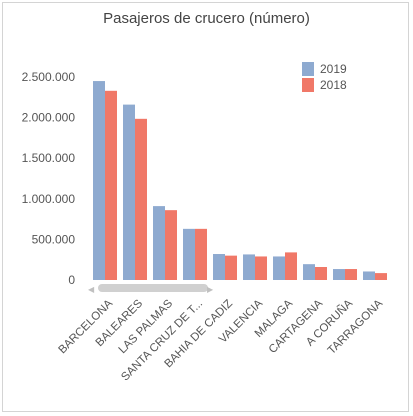 The width and height of the screenshot is (413, 416). I want to click on horizontal-scrollbar: ◀ ▶, so click(151, 289).